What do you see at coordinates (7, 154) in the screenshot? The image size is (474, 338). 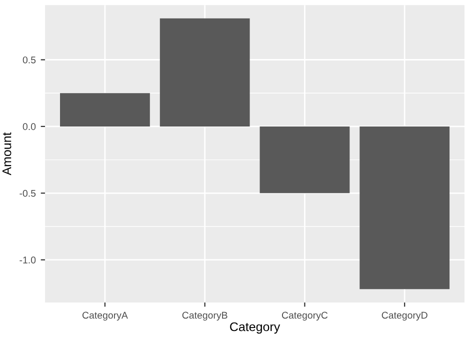 I see `y-axis-title: Amount` at bounding box center [7, 154].